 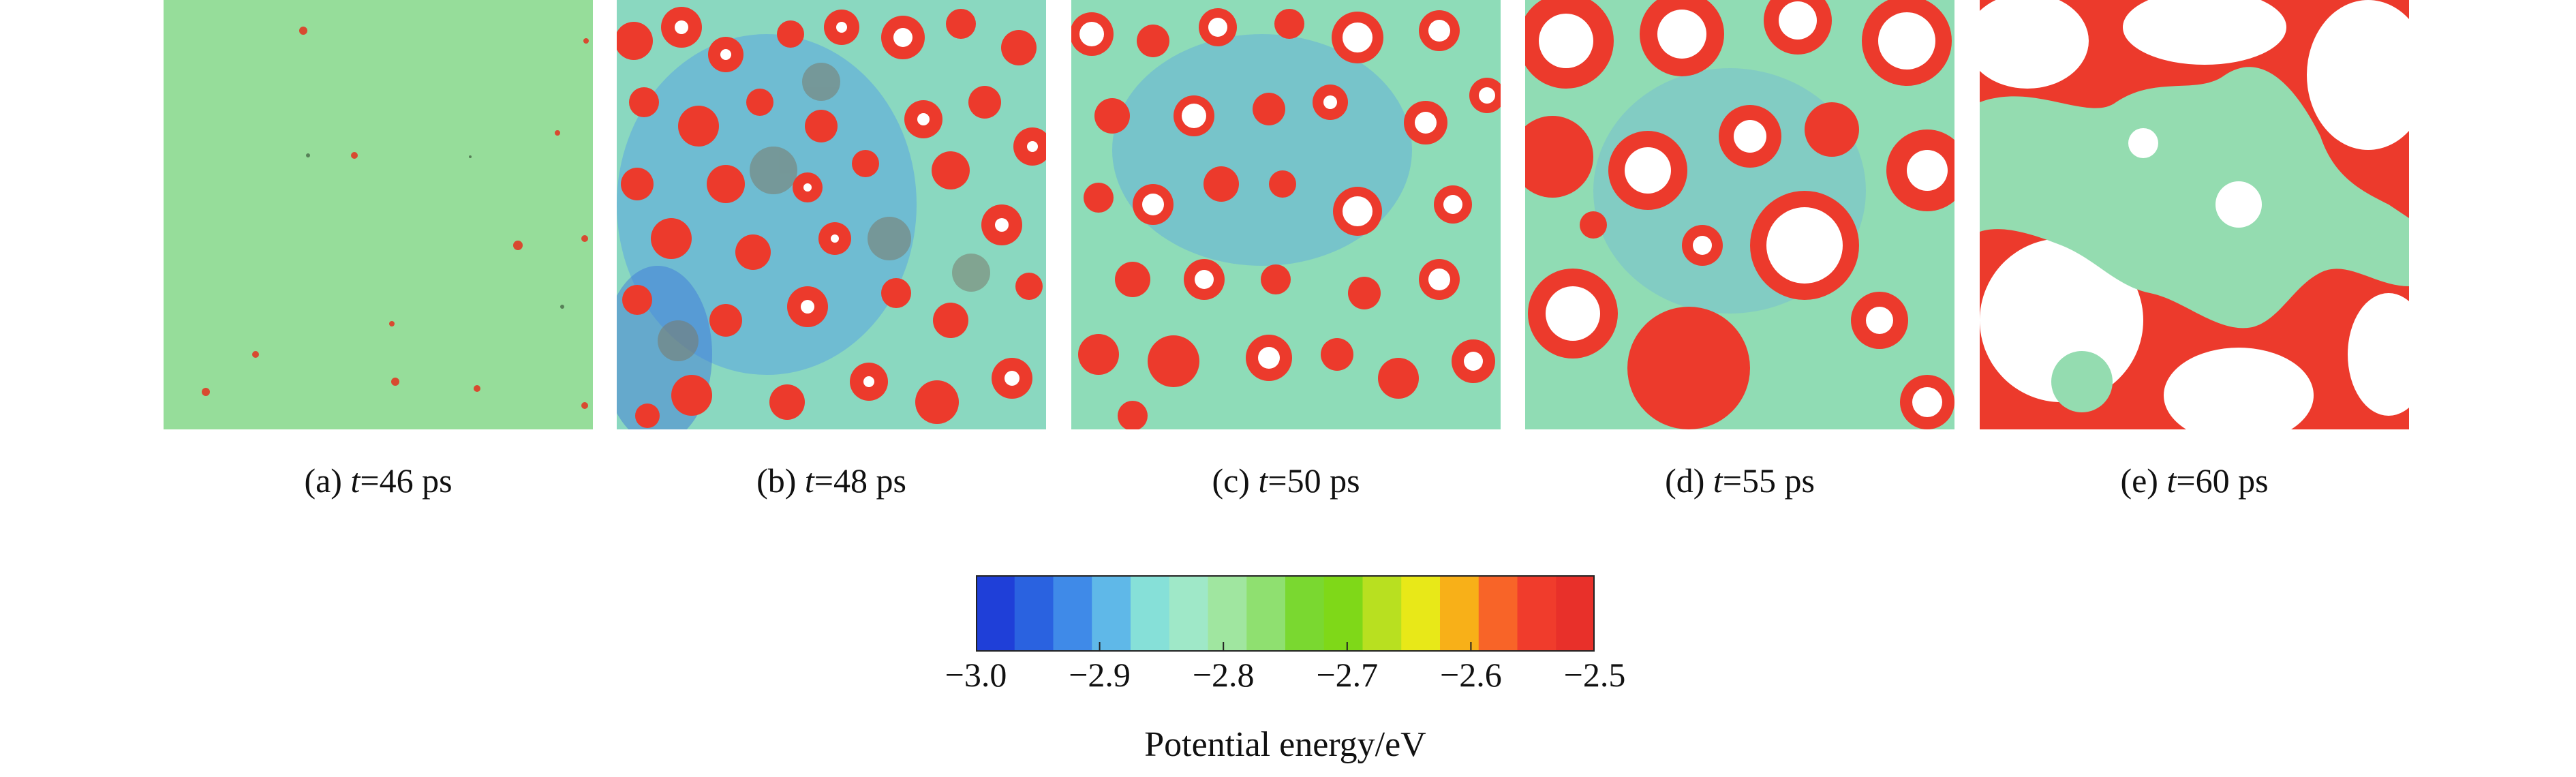 I want to click on snapshot-a, so click(x=379, y=214).